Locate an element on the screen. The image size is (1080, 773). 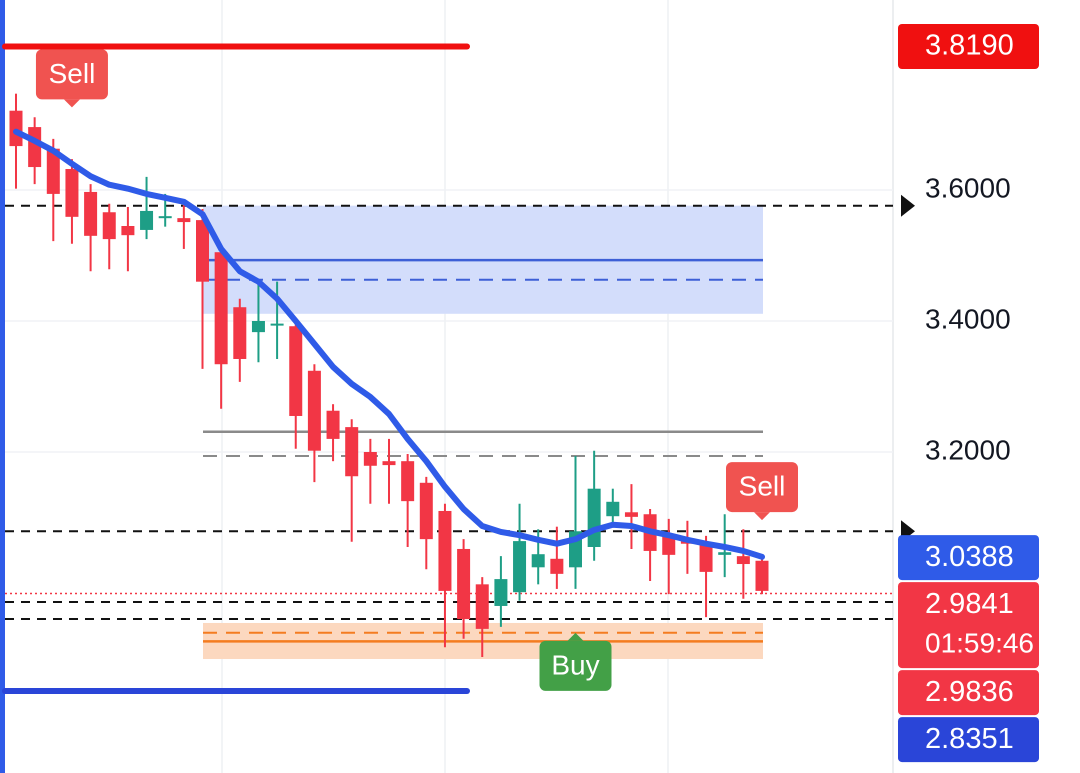
price-label: 3.0388 is located at coordinates (969, 557).